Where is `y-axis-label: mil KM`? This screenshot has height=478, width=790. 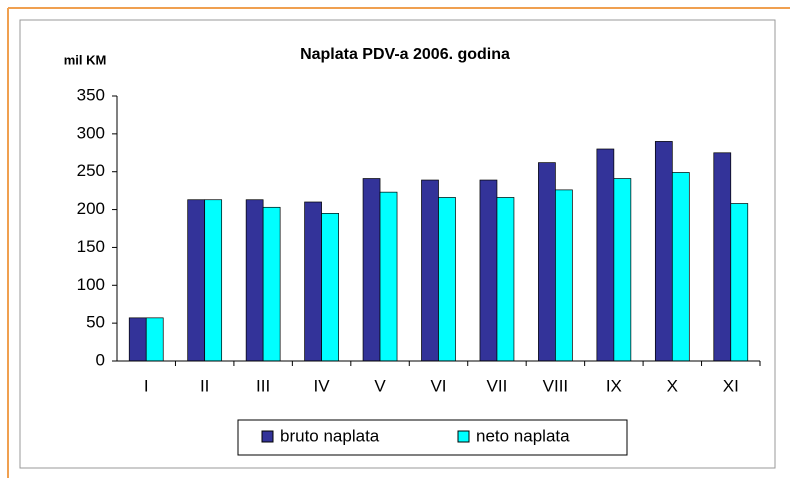 y-axis-label: mil KM is located at coordinates (85, 59).